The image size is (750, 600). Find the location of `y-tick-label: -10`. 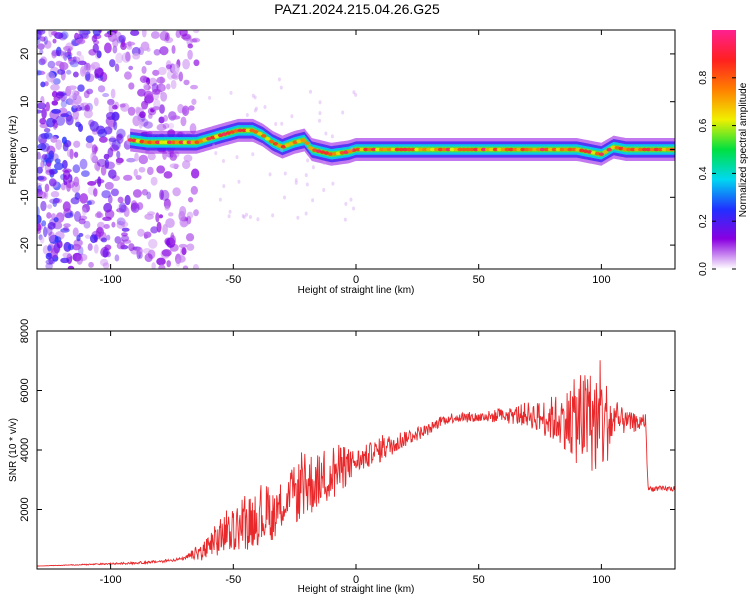

y-tick-label: -10 is located at coordinates (25, 197).